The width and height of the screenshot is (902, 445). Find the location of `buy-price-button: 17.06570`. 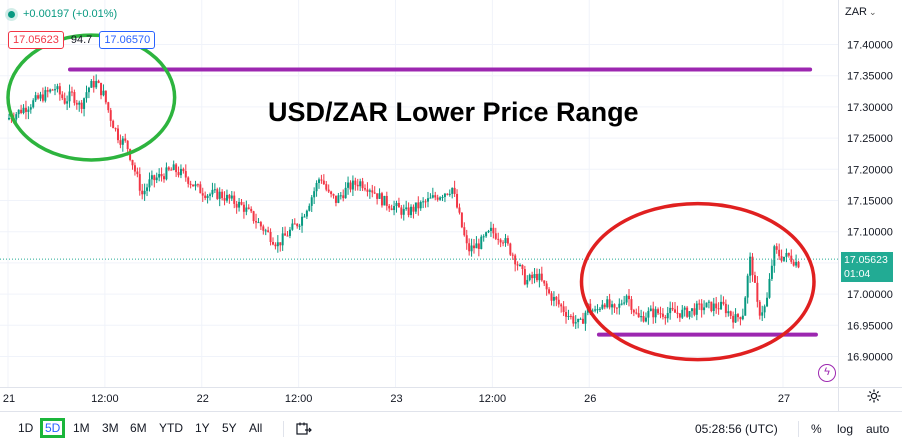

buy-price-button: 17.06570 is located at coordinates (127, 40).